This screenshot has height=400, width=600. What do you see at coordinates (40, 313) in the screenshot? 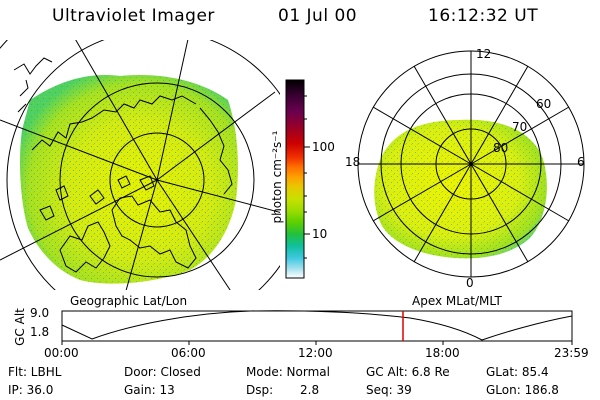
I see `altitude-tick-9: 9.0` at bounding box center [40, 313].